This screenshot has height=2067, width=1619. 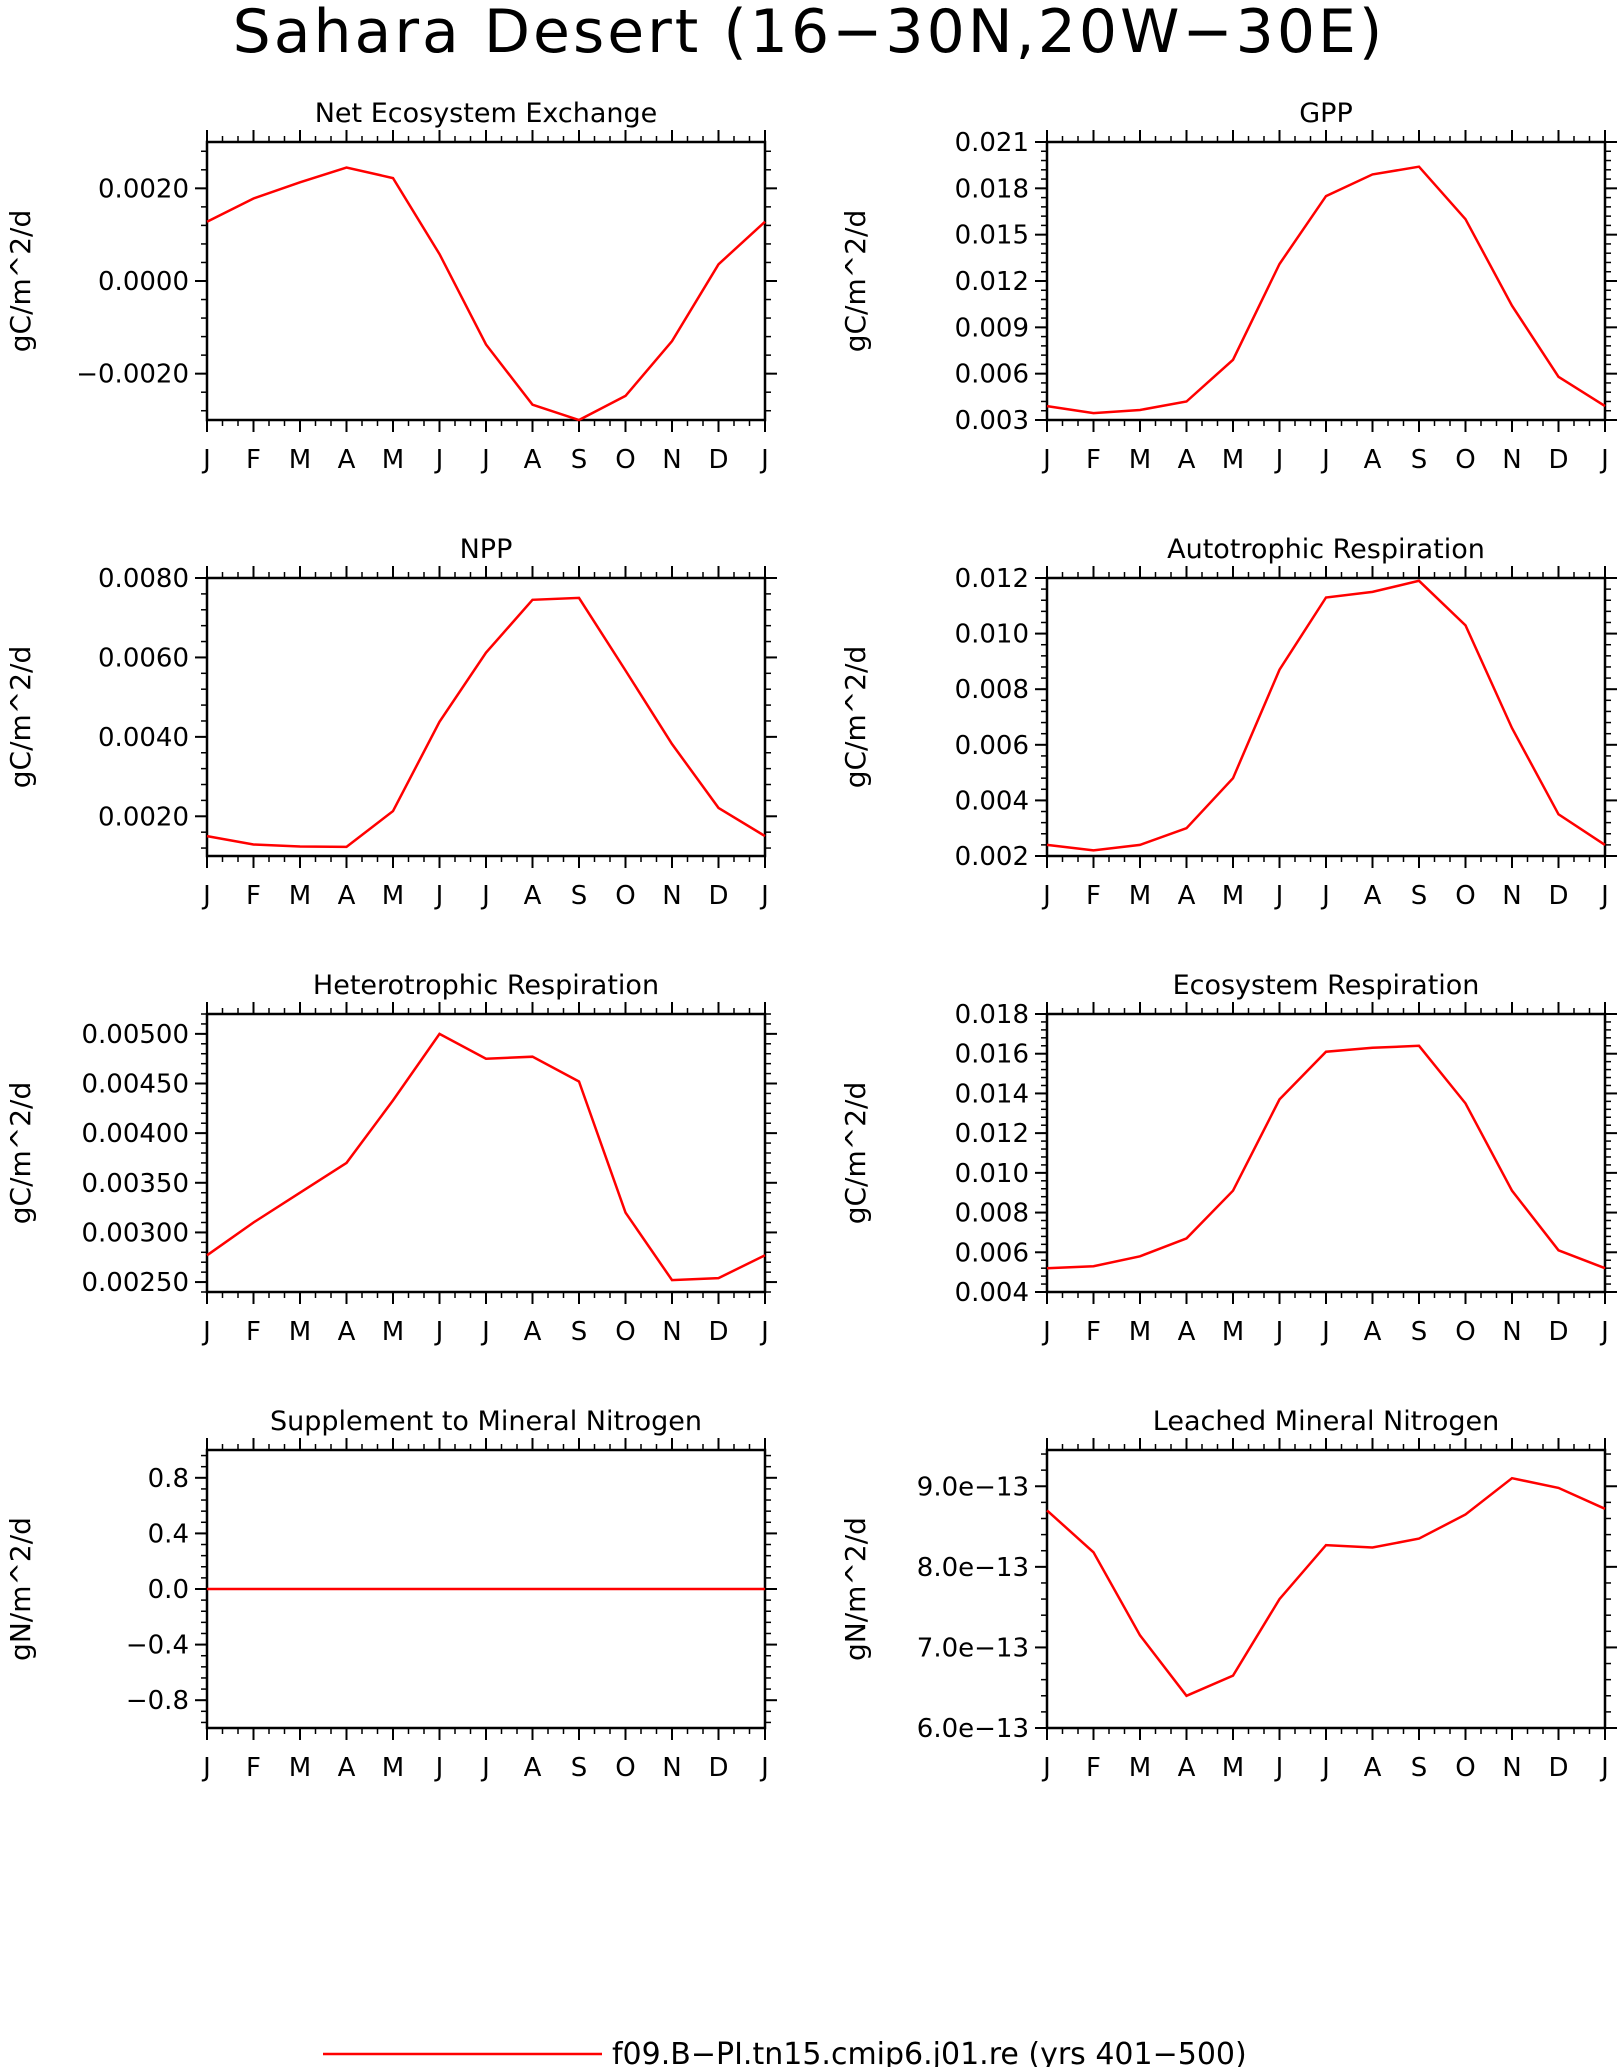 What do you see at coordinates (992, 1293) in the screenshot?
I see `y-tick-label: 0.004` at bounding box center [992, 1293].